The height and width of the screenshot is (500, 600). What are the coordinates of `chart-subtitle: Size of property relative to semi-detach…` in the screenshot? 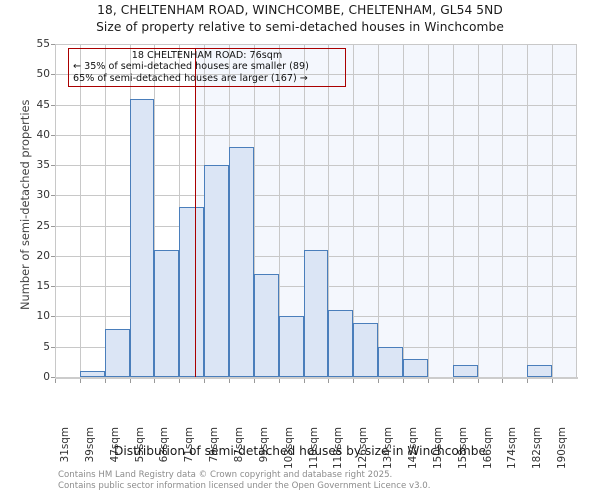 It's located at (300, 27).